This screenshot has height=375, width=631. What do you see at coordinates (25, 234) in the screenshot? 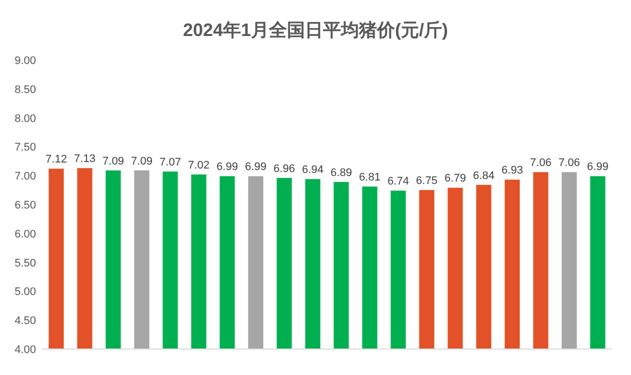
I see `y-tick-label: 6.00` at bounding box center [25, 234].